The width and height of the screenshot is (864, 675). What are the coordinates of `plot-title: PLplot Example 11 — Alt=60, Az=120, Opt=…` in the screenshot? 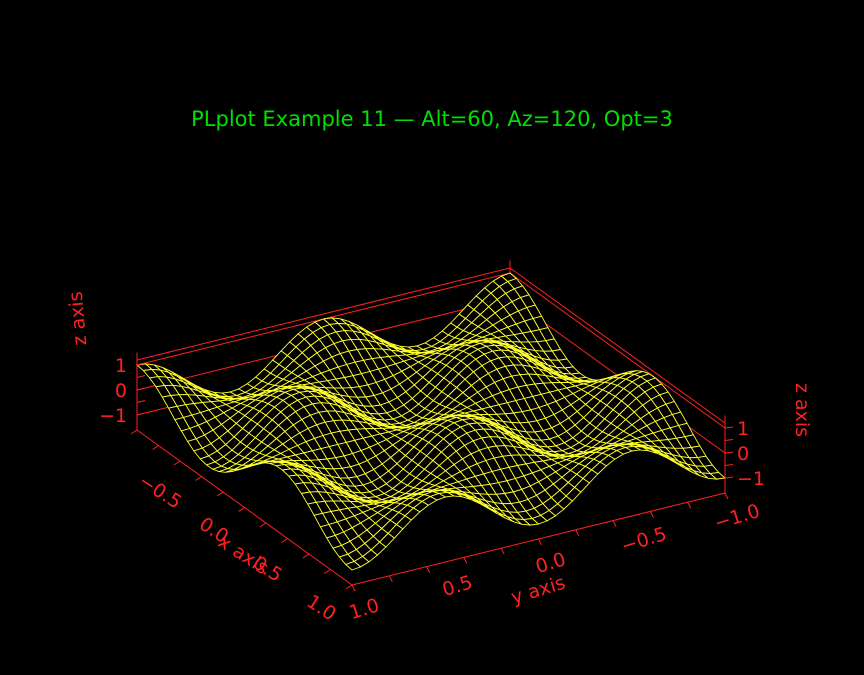 It's located at (432, 119).